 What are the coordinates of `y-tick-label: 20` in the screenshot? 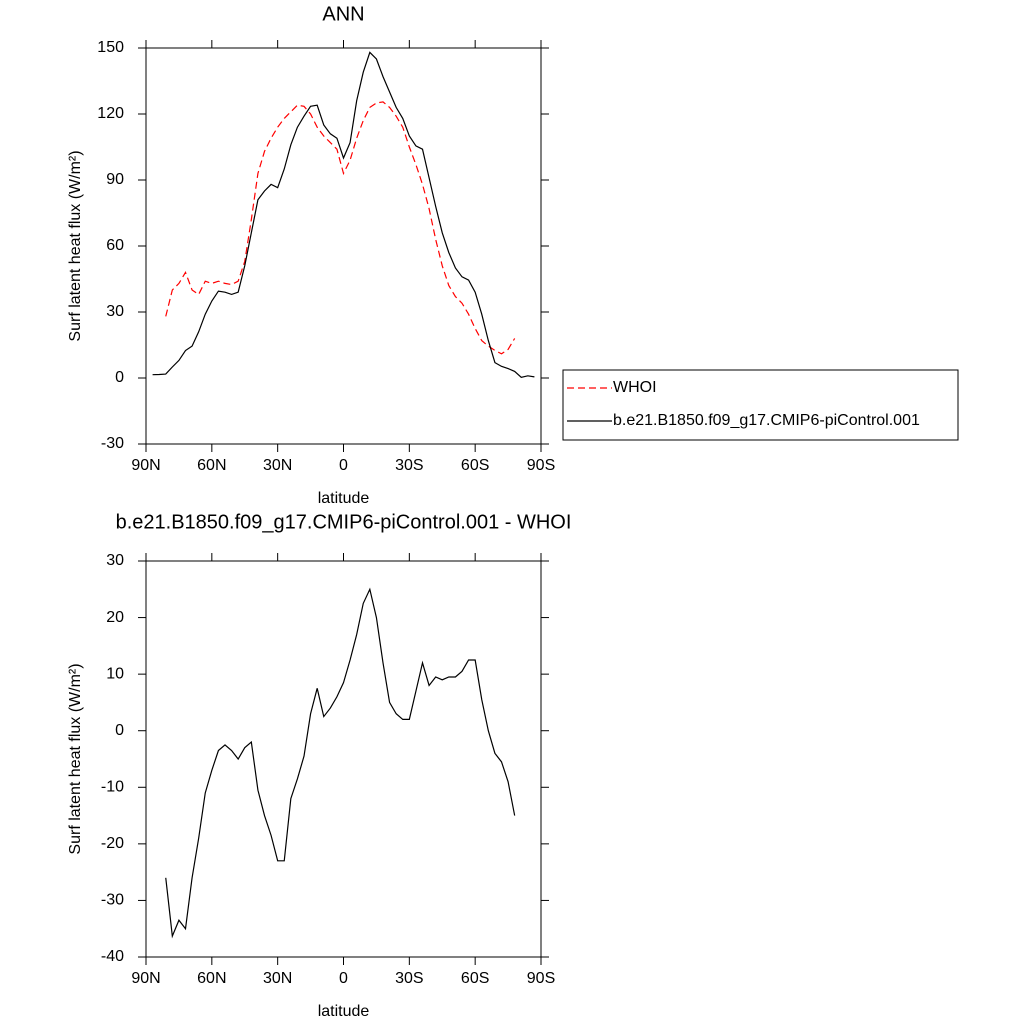 It's located at (115, 617).